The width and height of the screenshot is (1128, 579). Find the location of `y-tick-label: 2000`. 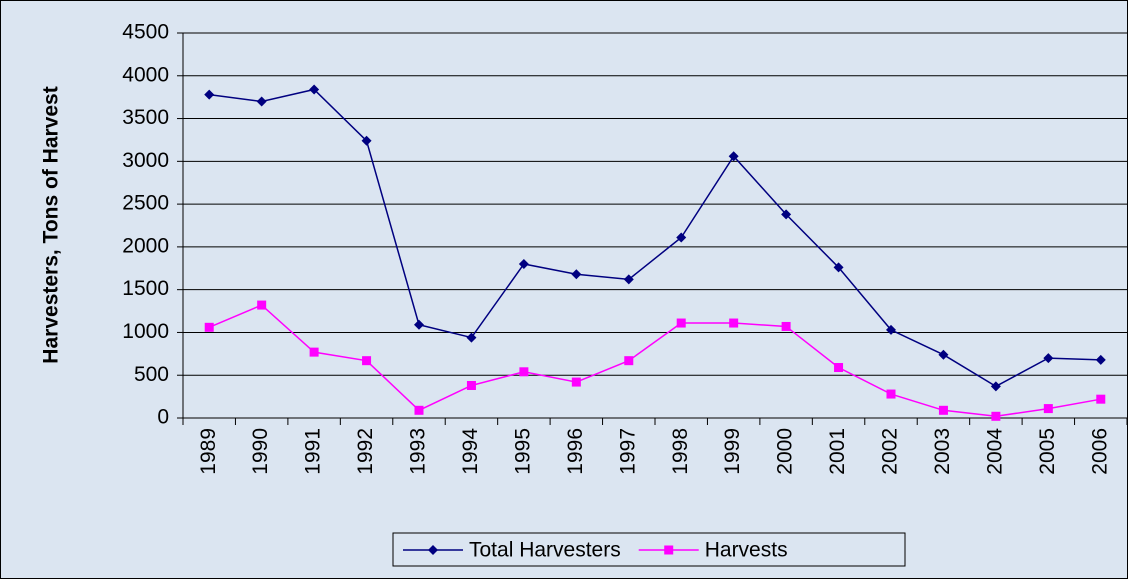

y-tick-label: 2000 is located at coordinates (145, 245).